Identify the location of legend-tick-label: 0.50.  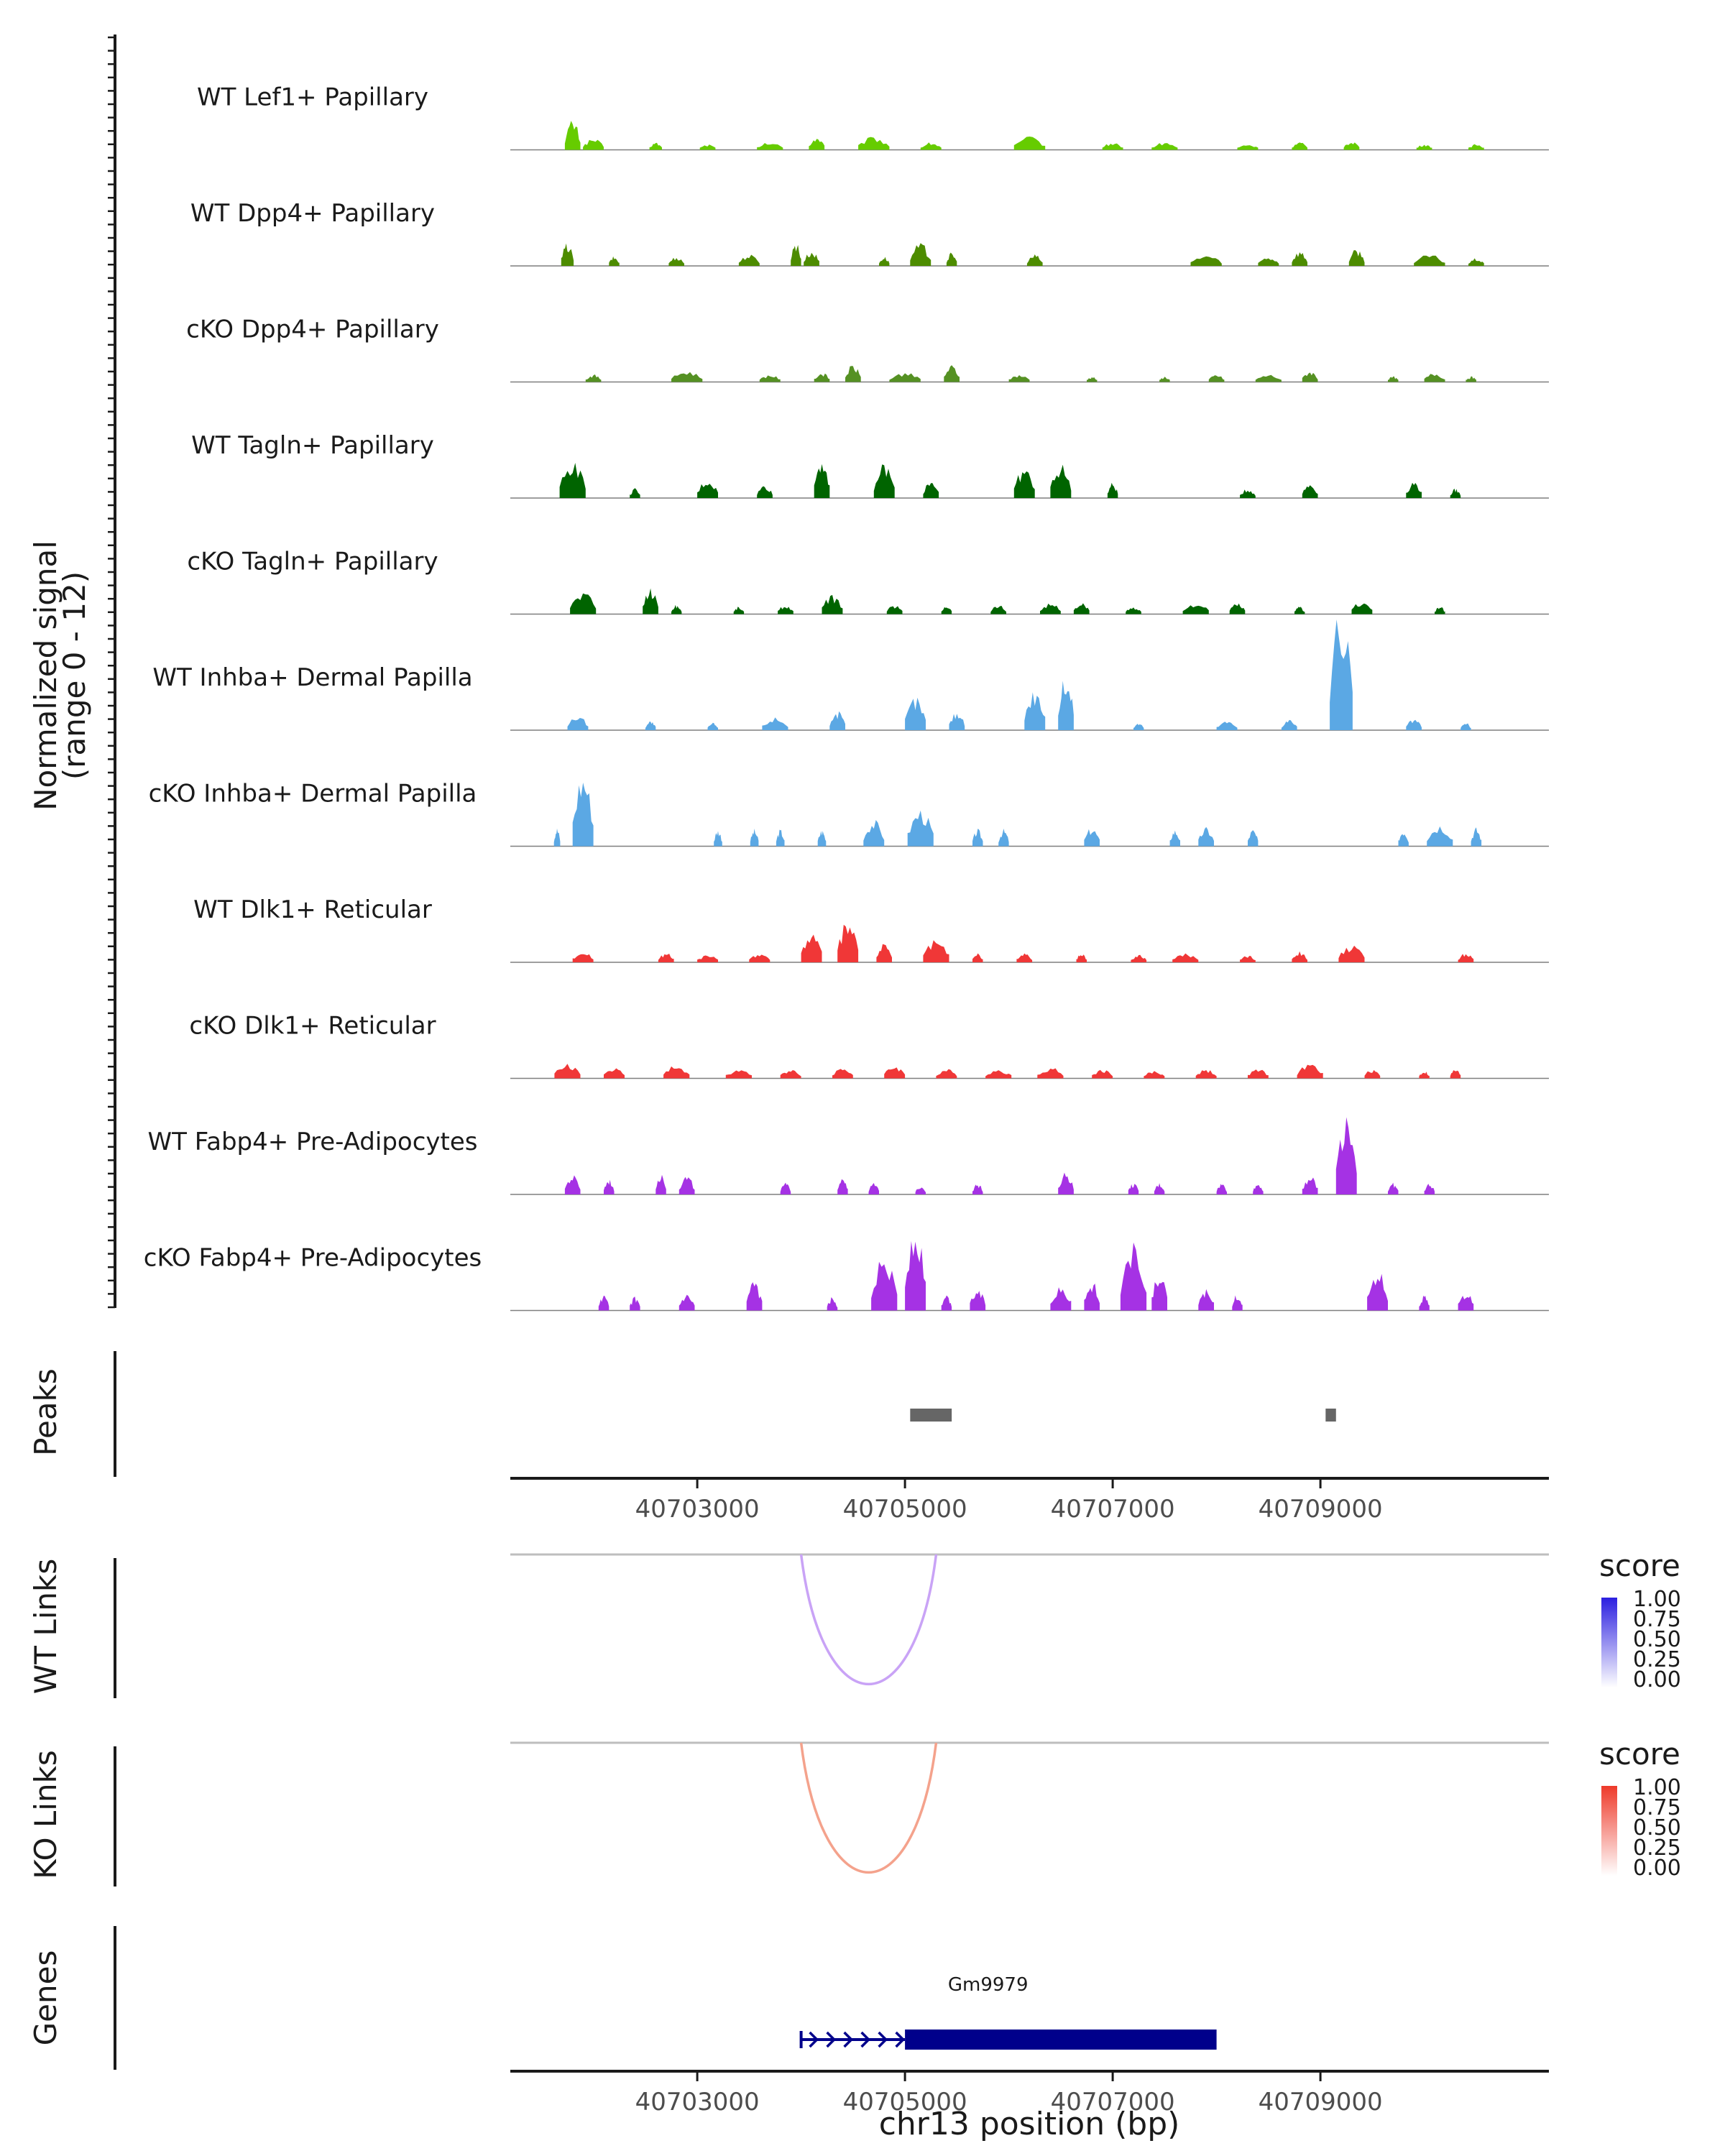
(1657, 1828).